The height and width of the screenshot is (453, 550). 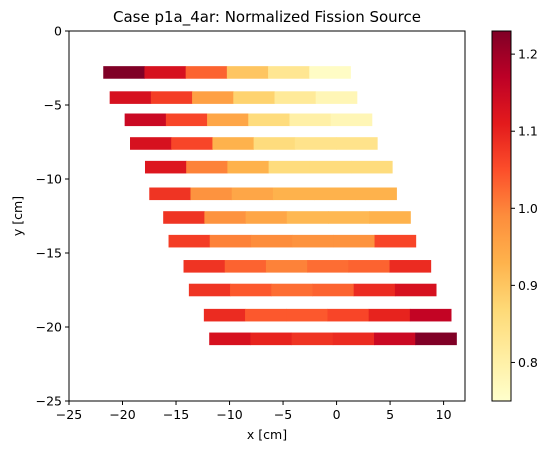 What do you see at coordinates (58, 31) in the screenshot?
I see `y-tick-label: 0` at bounding box center [58, 31].